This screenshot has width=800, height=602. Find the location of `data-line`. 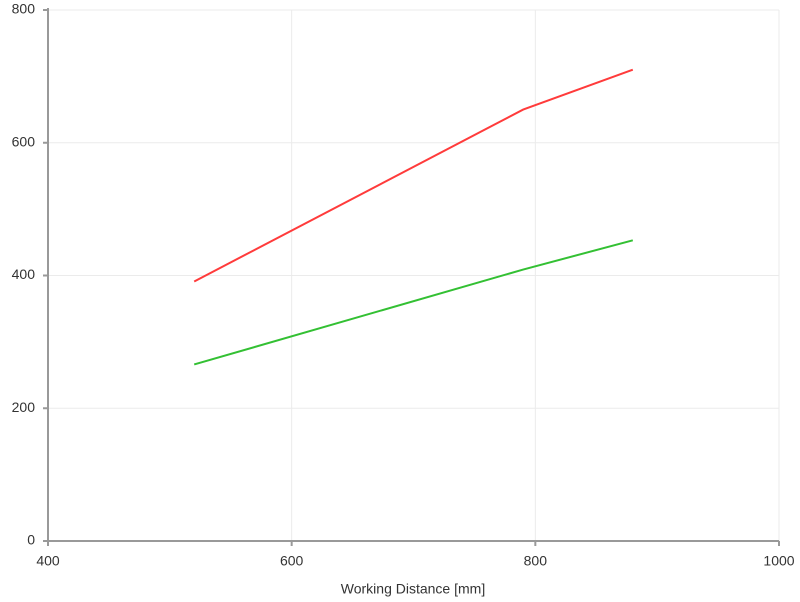

data-line is located at coordinates (413, 302).